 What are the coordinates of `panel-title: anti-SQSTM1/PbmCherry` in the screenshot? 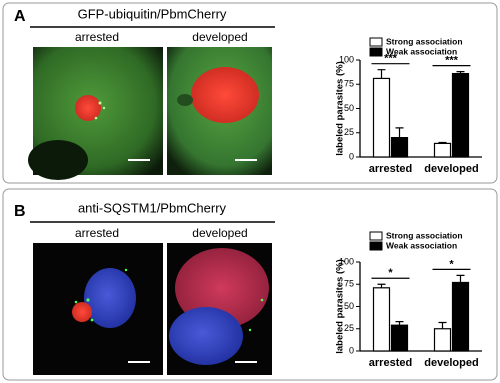 It's located at (152, 207).